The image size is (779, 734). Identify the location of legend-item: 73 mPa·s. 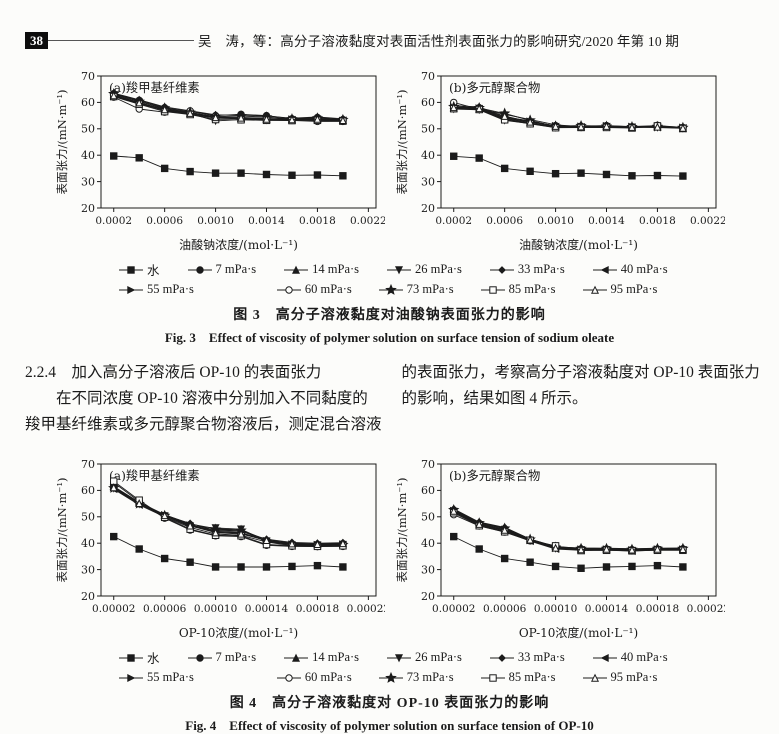
(416, 289).